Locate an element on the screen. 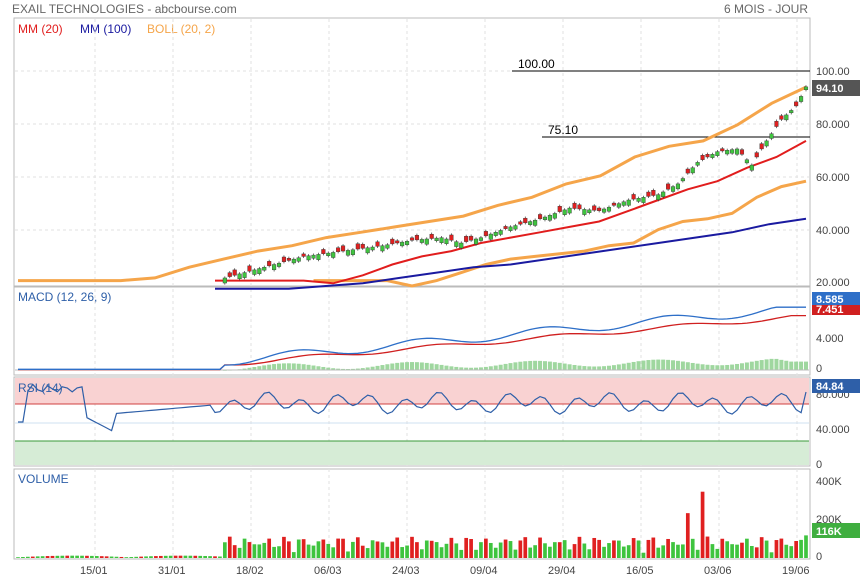 This screenshot has width=860, height=580. rsi-oversold-zone is located at coordinates (412, 453).